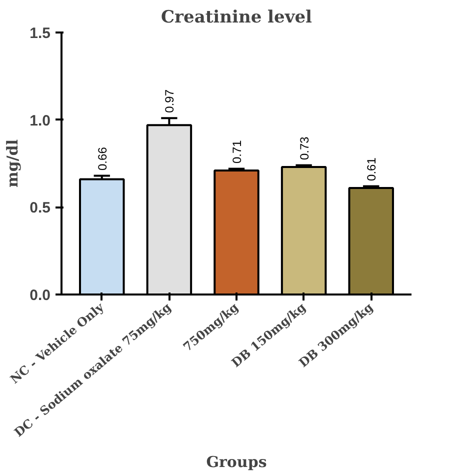 The image size is (451, 474). I want to click on y-tick-label: 0.0, so click(40, 295).